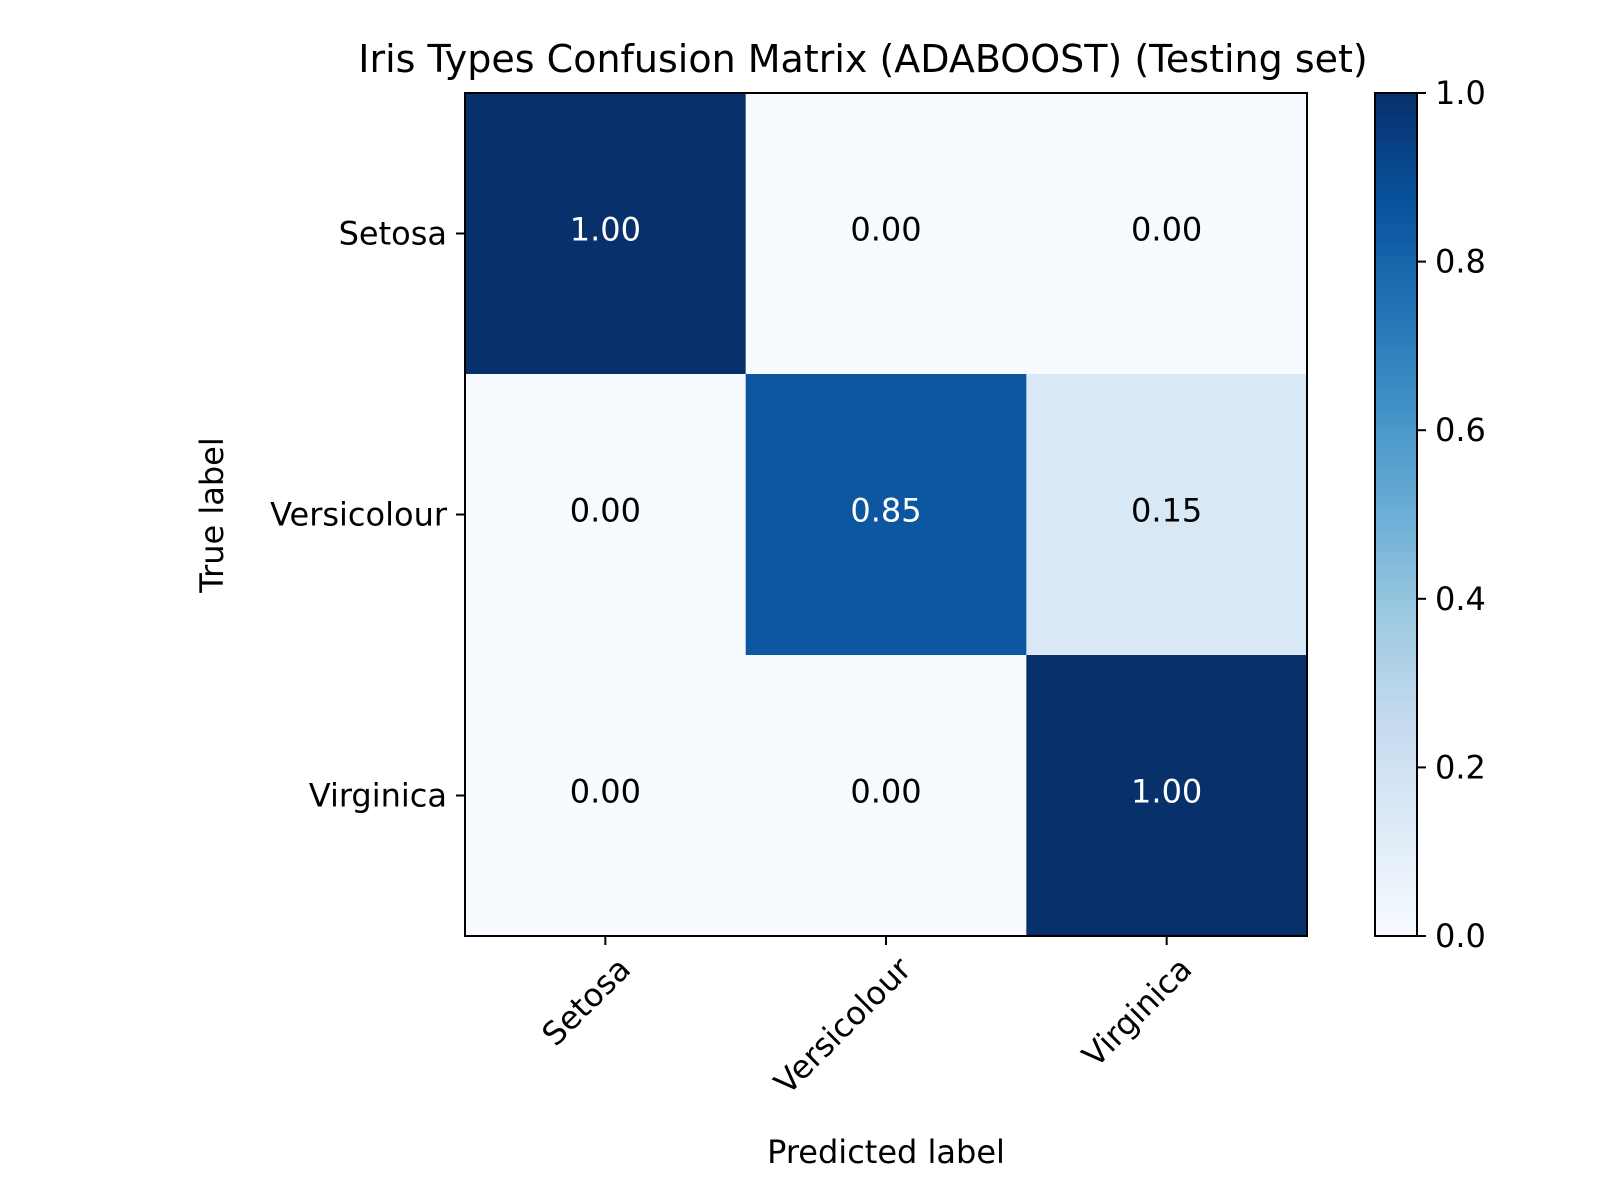 This screenshot has height=1200, width=1600. Describe the element at coordinates (1166, 792) in the screenshot. I see `cell-value-label-2-2: 1.00` at that location.